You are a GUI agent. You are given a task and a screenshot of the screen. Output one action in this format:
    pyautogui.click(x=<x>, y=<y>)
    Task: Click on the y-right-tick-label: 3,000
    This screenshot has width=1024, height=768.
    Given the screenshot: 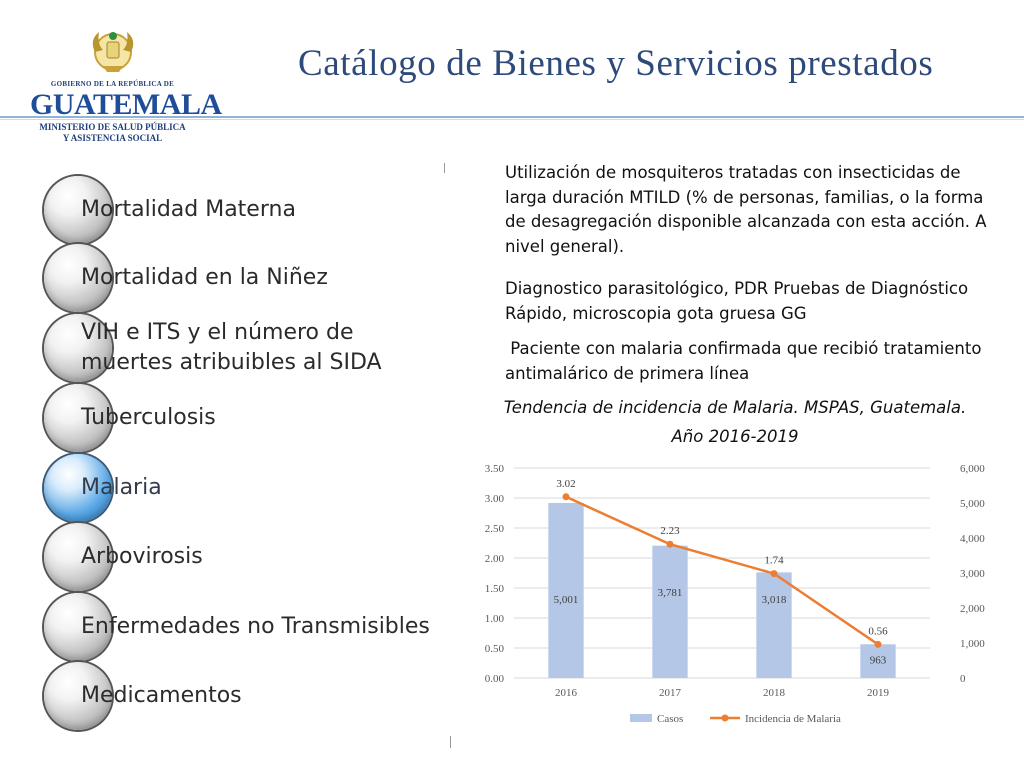 What is the action you would take?
    pyautogui.click(x=972, y=574)
    